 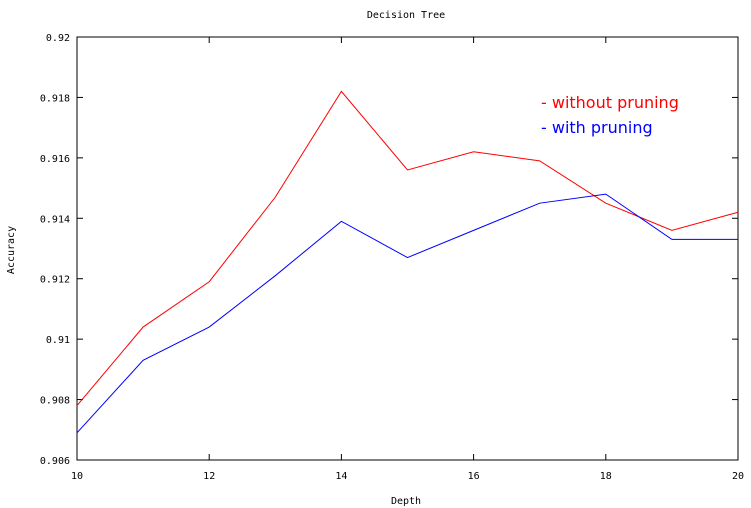 What do you see at coordinates (406, 15) in the screenshot?
I see `chart-title: Decision Tree` at bounding box center [406, 15].